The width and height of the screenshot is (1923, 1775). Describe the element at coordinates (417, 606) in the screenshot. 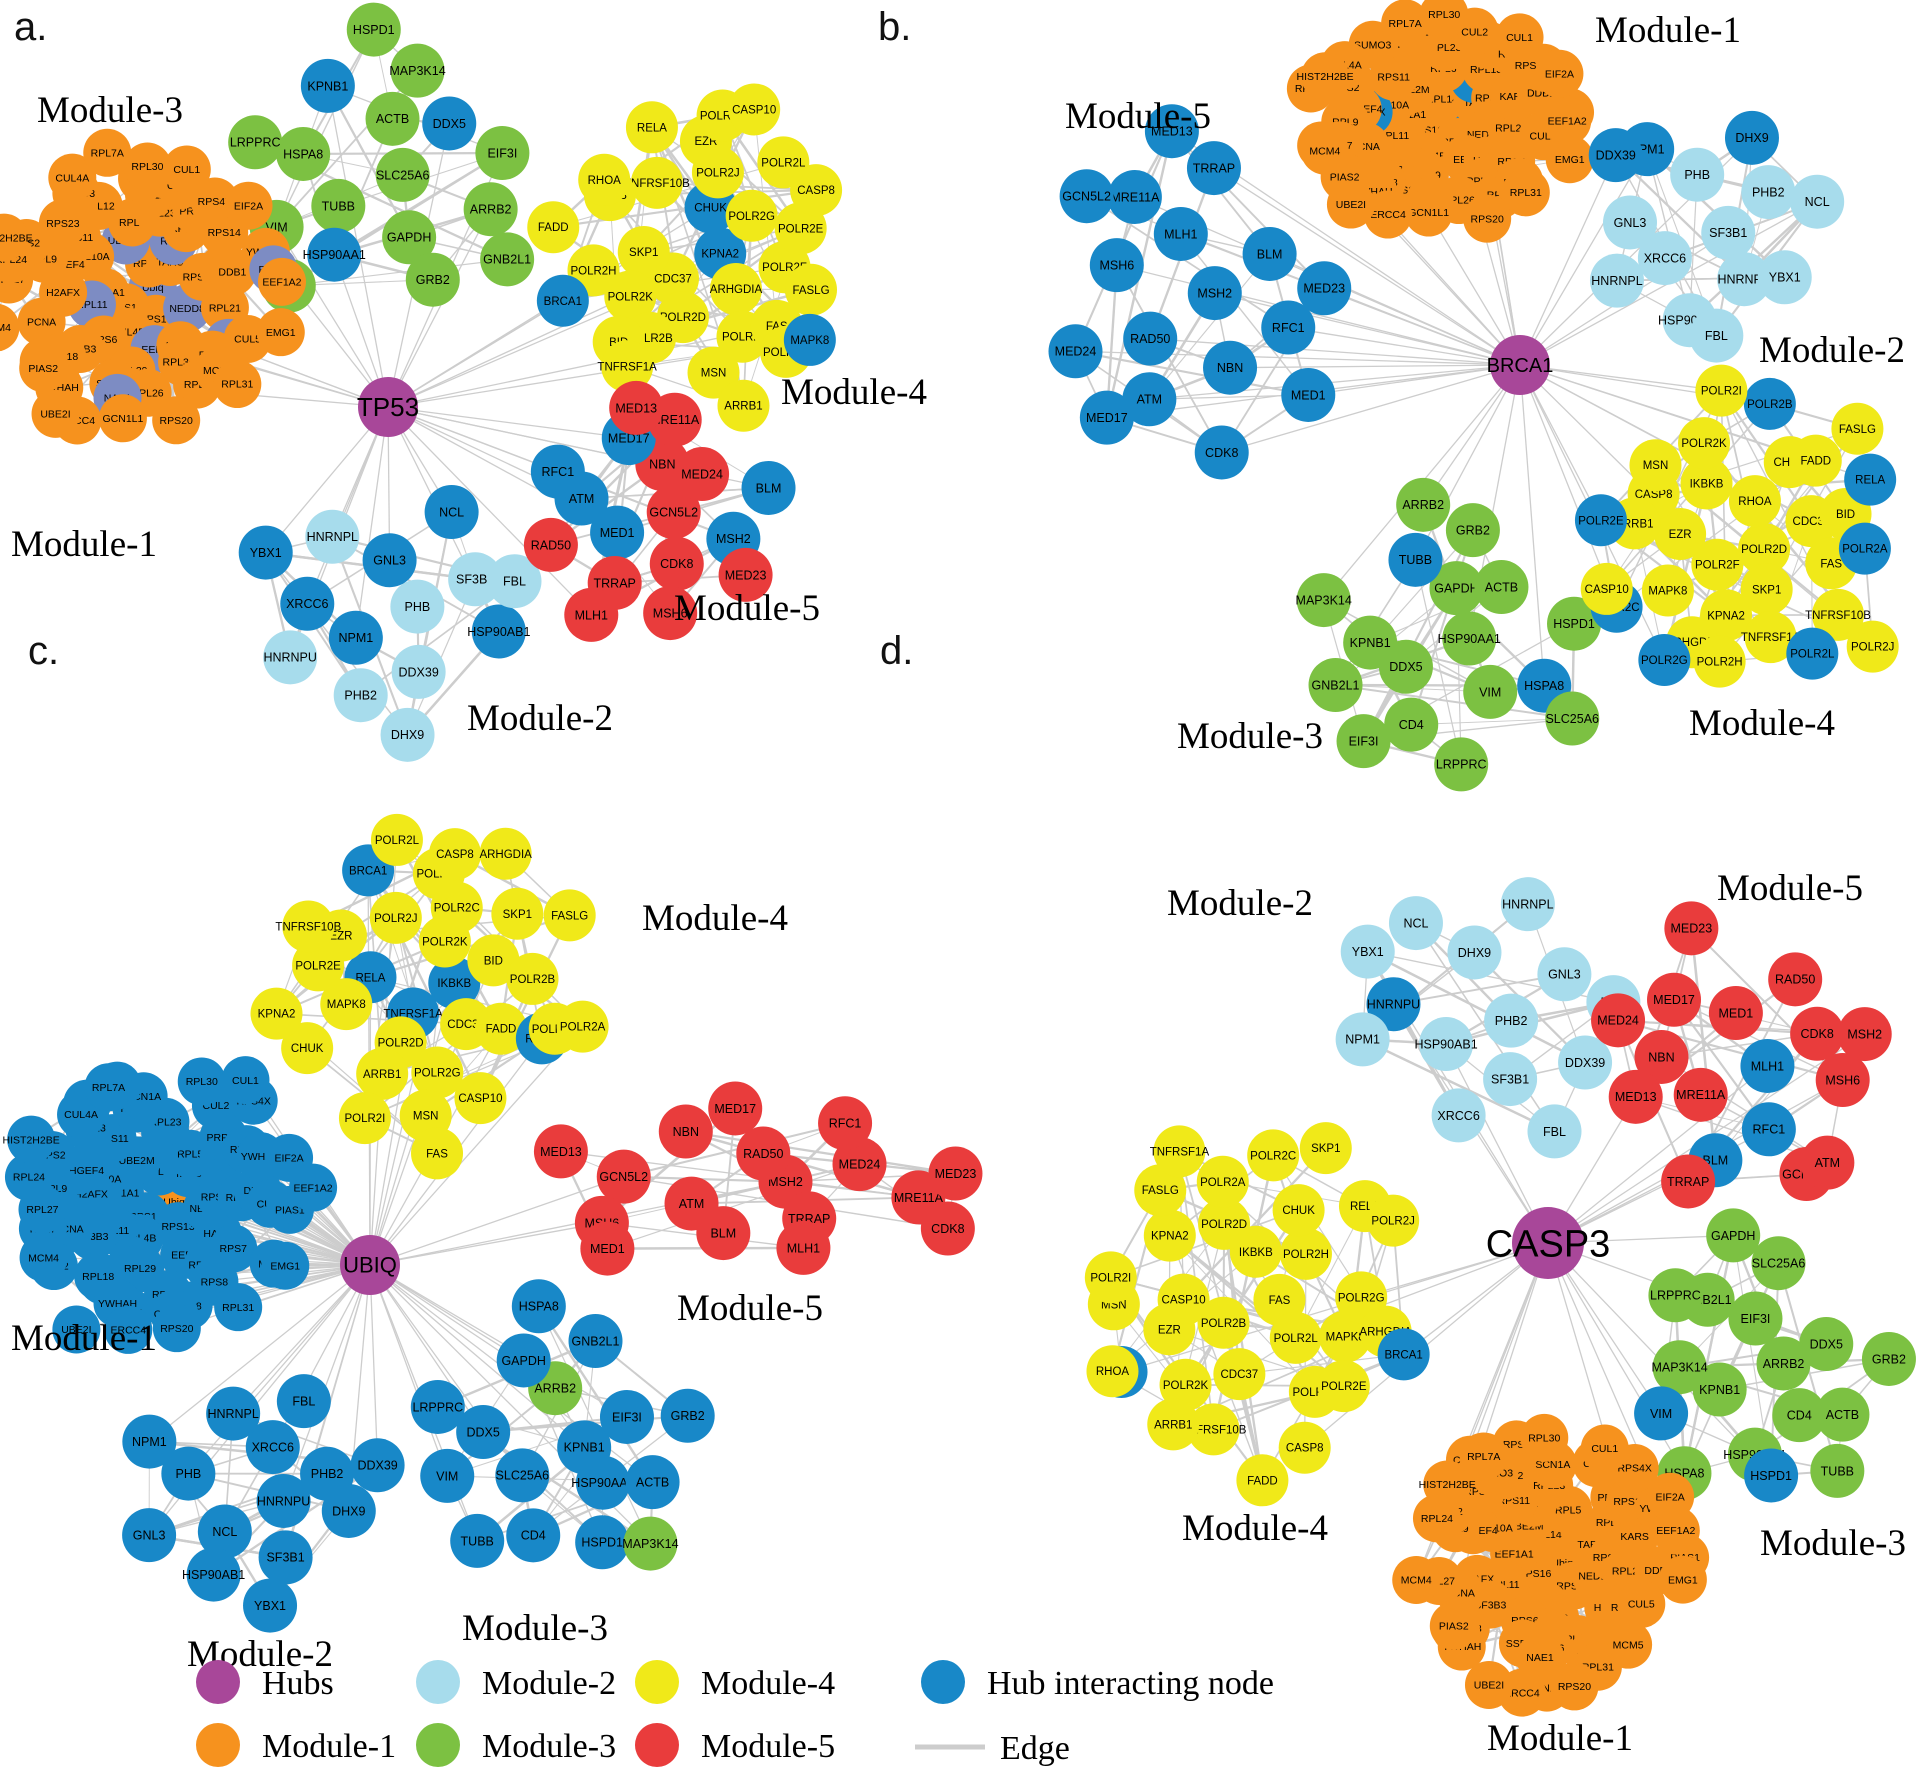

I see `network-node: PHB` at that location.